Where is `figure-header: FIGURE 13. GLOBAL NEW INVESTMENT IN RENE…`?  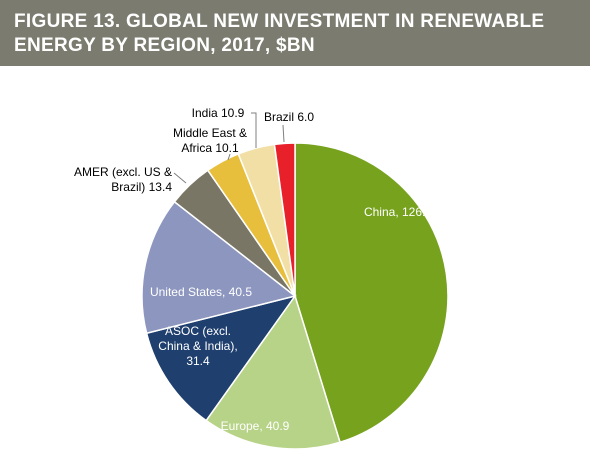 figure-header: FIGURE 13. GLOBAL NEW INVESTMENT IN RENE… is located at coordinates (295, 33).